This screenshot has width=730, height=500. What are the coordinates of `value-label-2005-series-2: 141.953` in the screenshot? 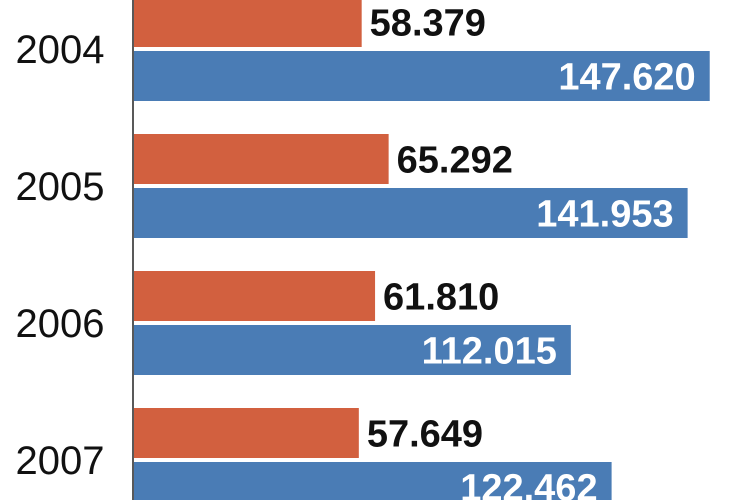 It's located at (604, 215).